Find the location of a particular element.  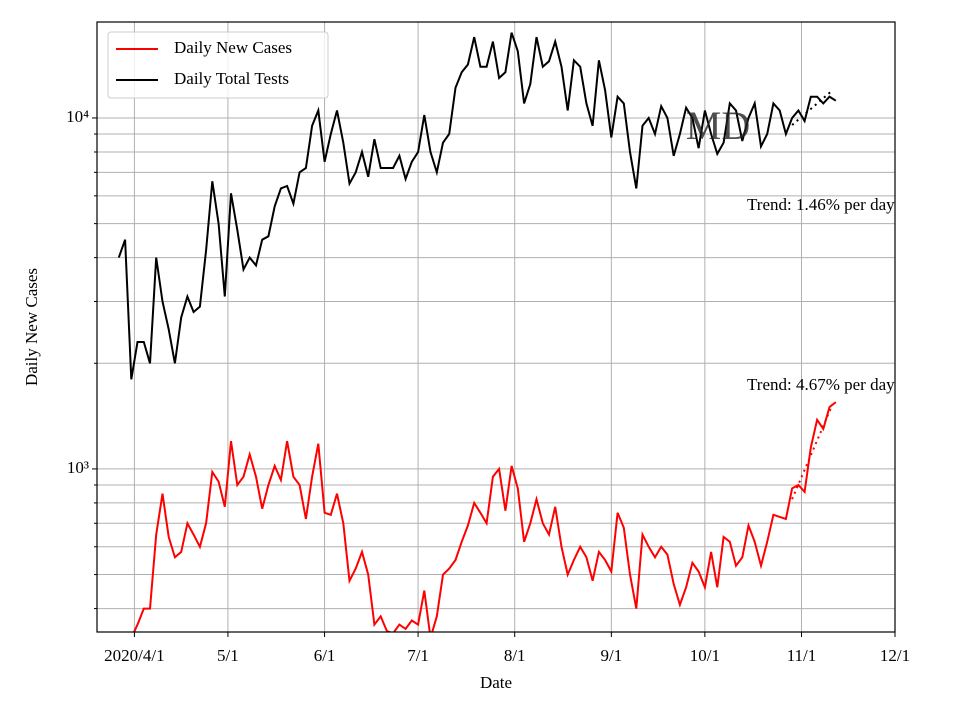

x-tick-label: 9/1 is located at coordinates (611, 655).